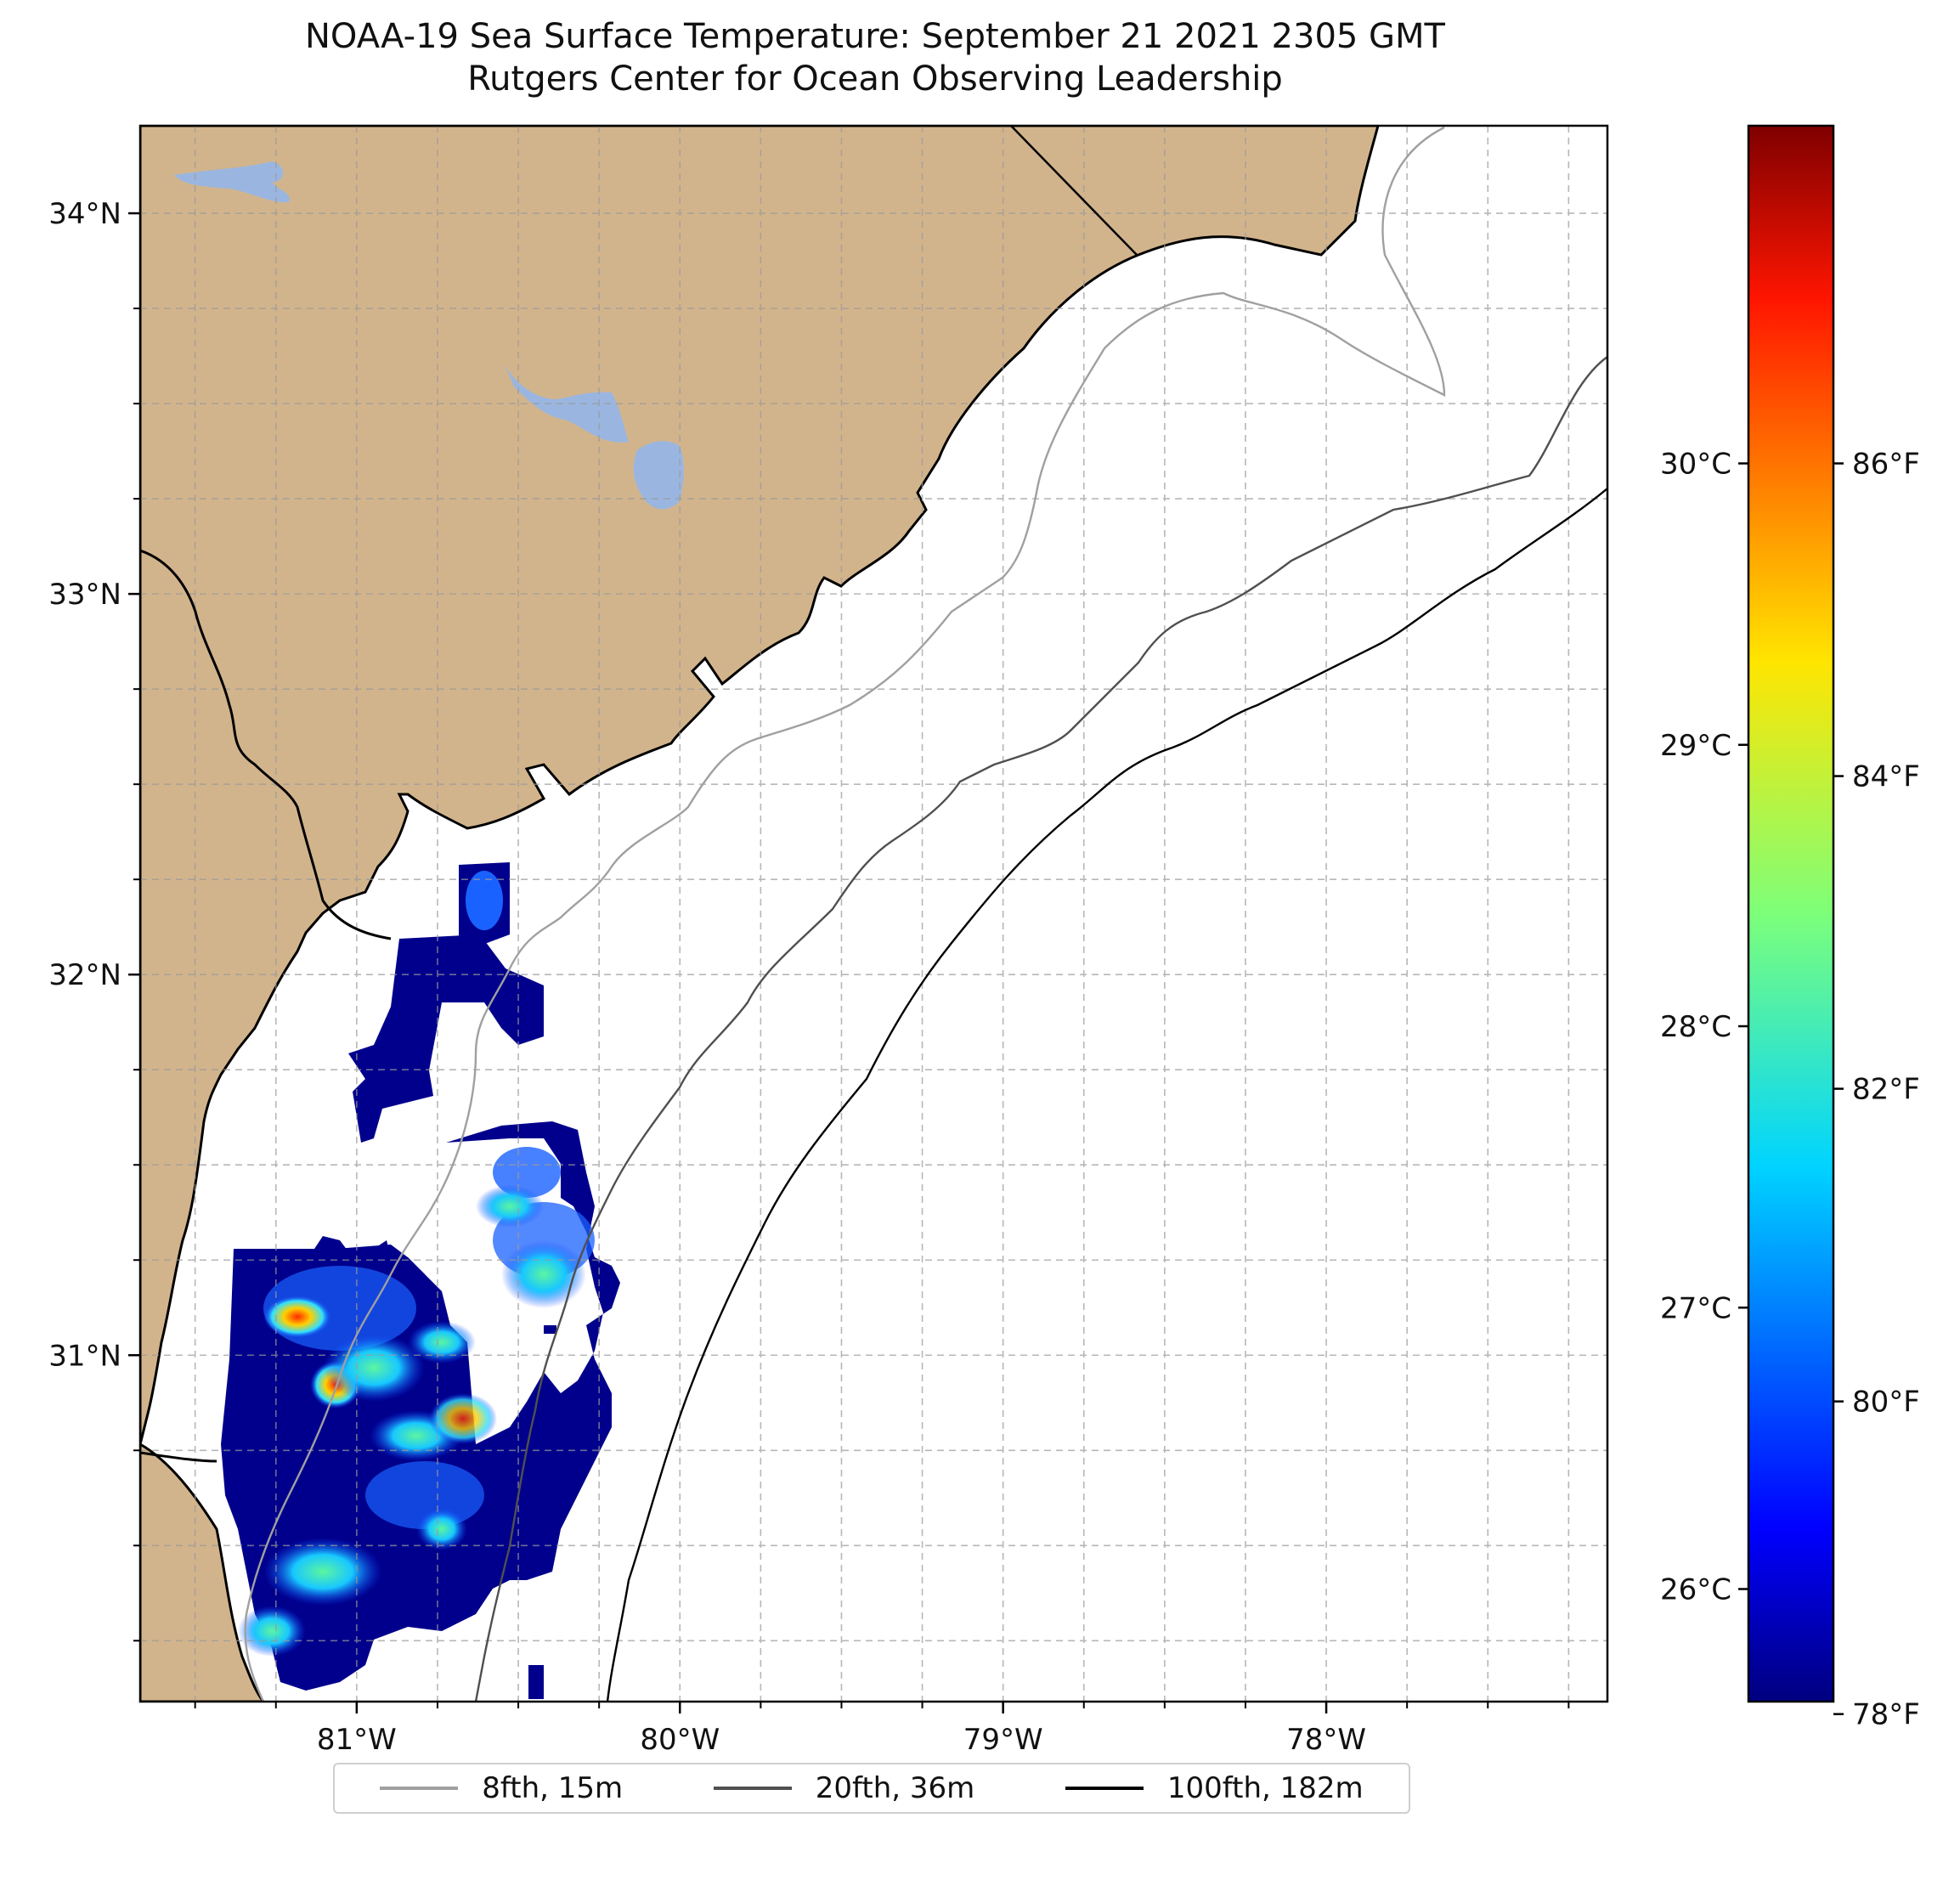 The height and width of the screenshot is (1880, 1960). What do you see at coordinates (94, 920) in the screenshot?
I see `latitude-axis: 34°N 33°N 32°N 31°N` at bounding box center [94, 920].